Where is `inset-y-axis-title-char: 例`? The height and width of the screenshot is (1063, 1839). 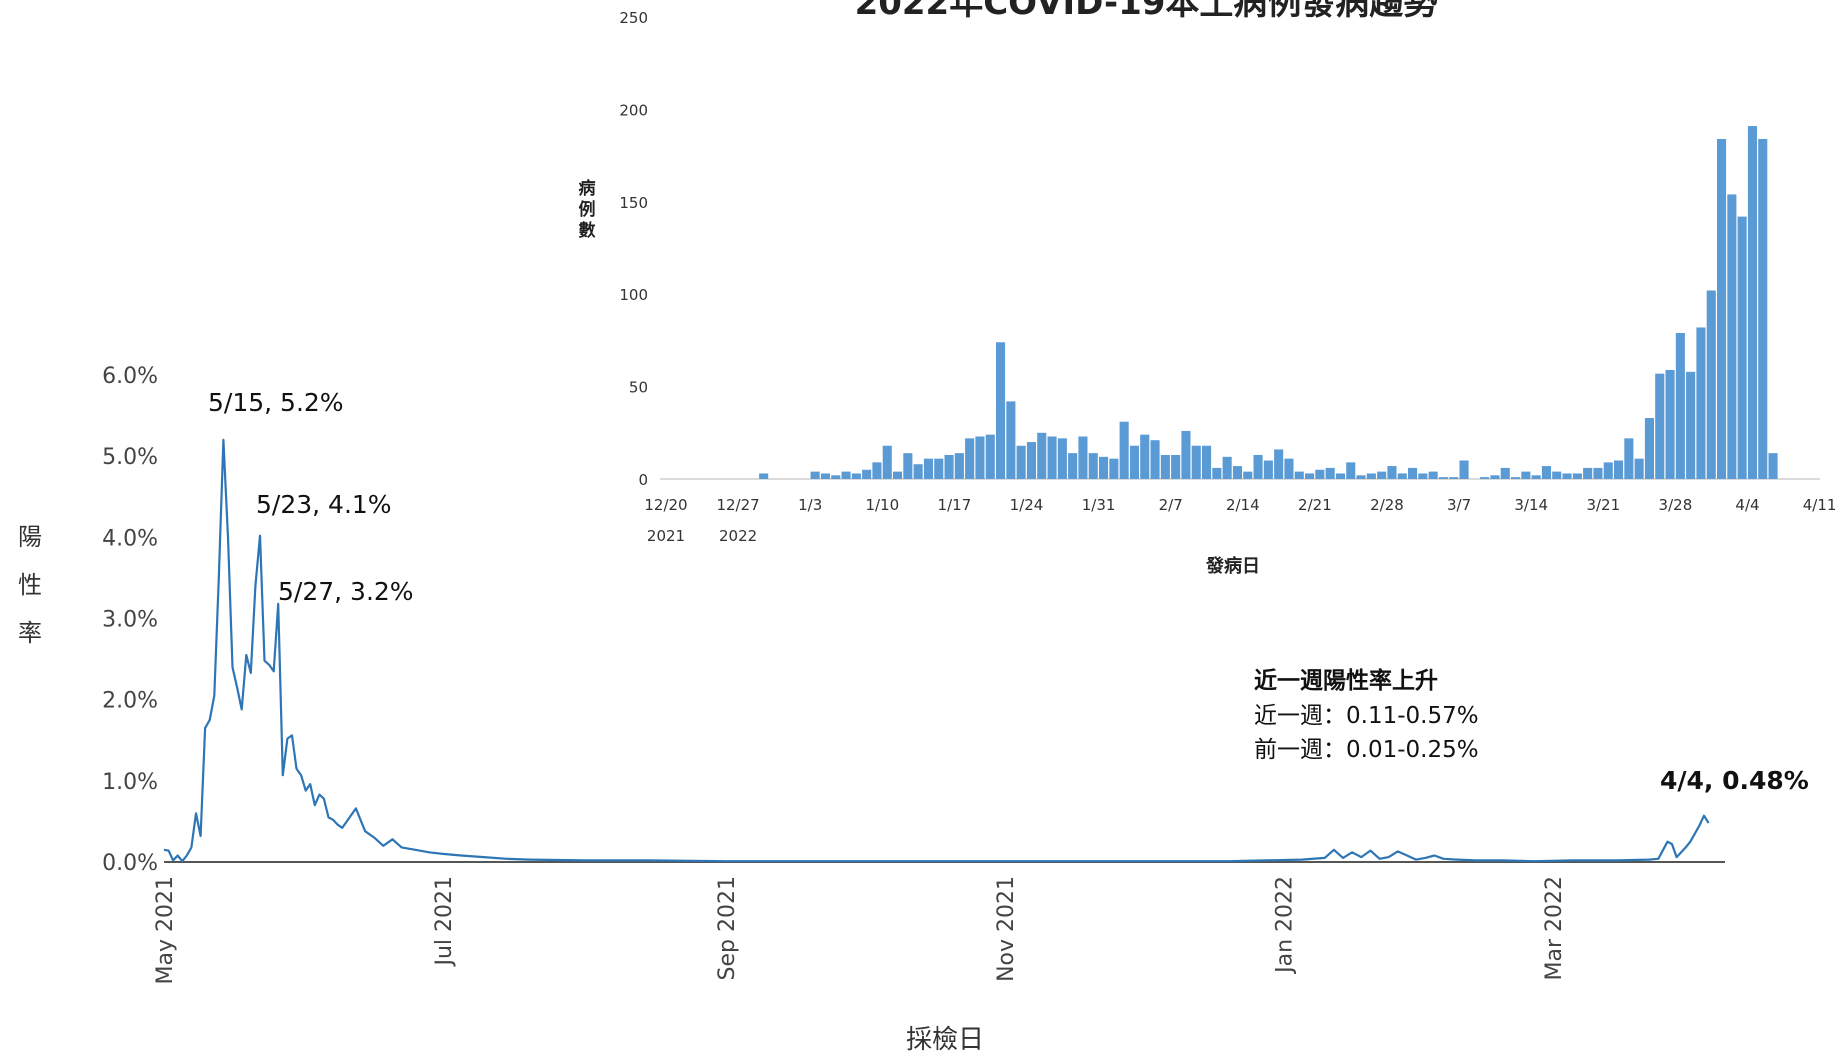 inset-y-axis-title-char: 例 is located at coordinates (587, 209).